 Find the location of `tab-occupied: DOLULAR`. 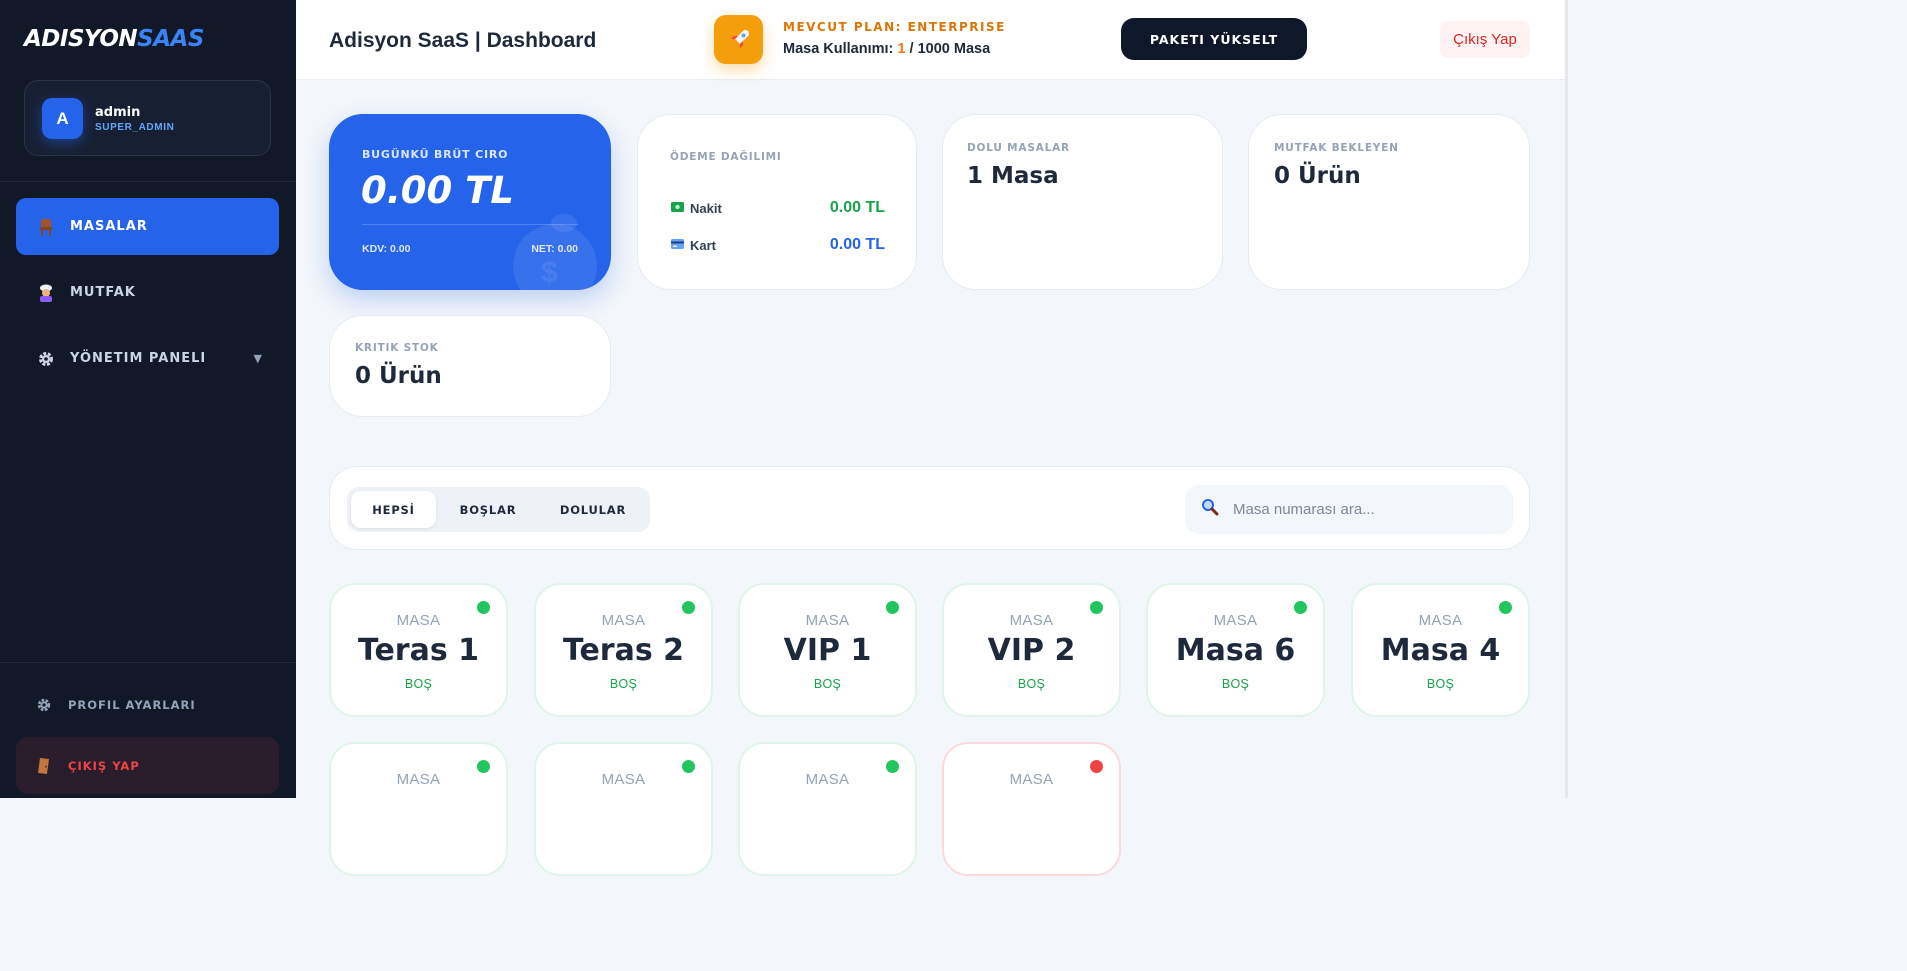

tab-occupied: DOLULAR is located at coordinates (593, 509).